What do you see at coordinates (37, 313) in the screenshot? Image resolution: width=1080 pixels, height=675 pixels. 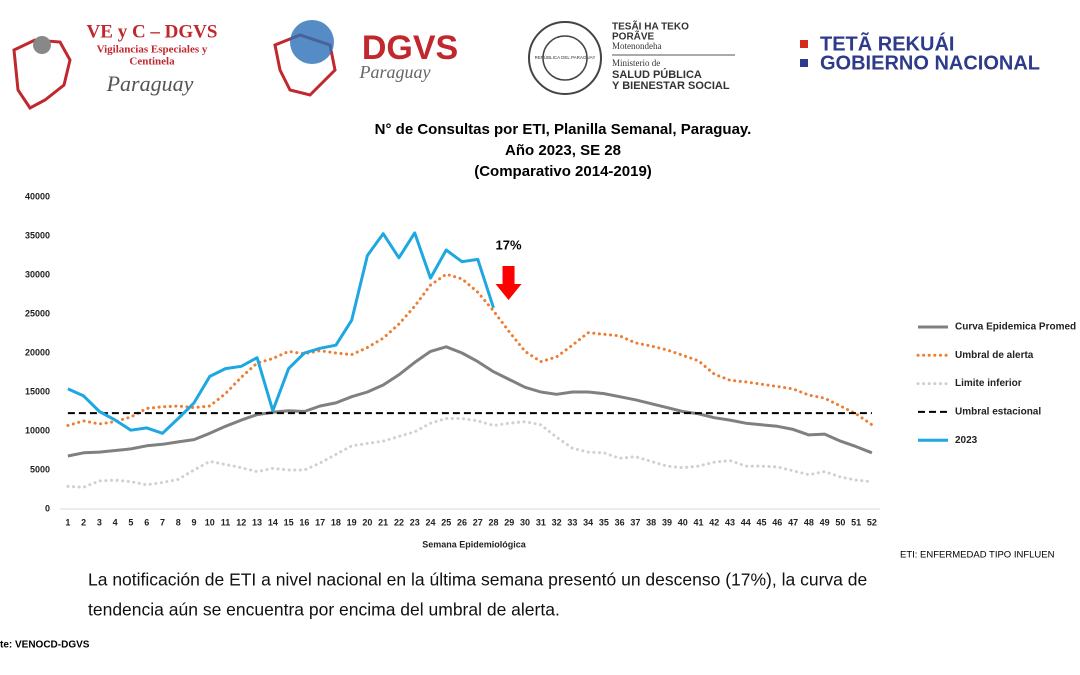 I see `y-tick-label: 25000` at bounding box center [37, 313].